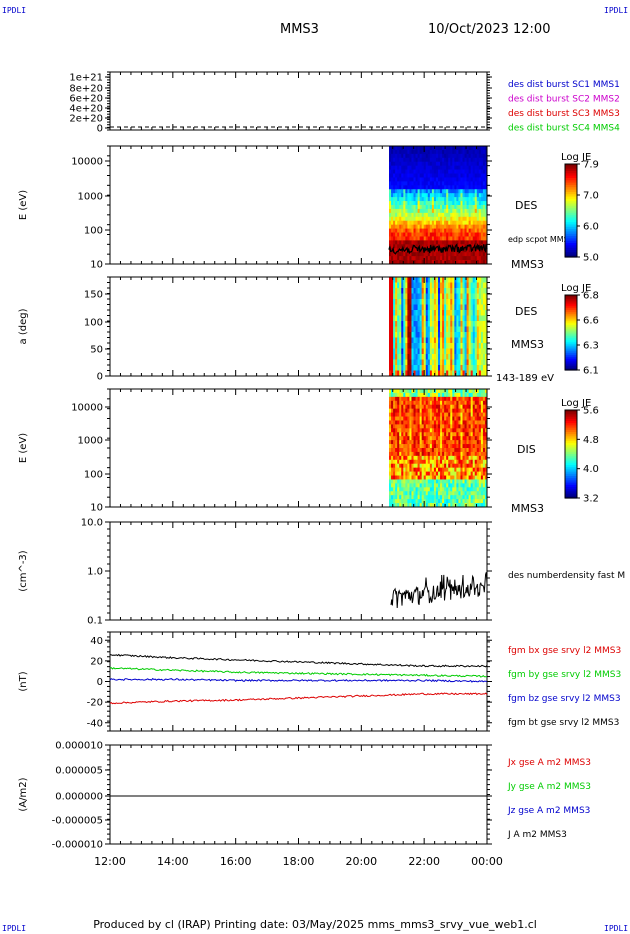 Image resolution: width=630 pixels, height=934 pixels. What do you see at coordinates (173, 861) in the screenshot?
I see `x-tick-label: 14:00` at bounding box center [173, 861].